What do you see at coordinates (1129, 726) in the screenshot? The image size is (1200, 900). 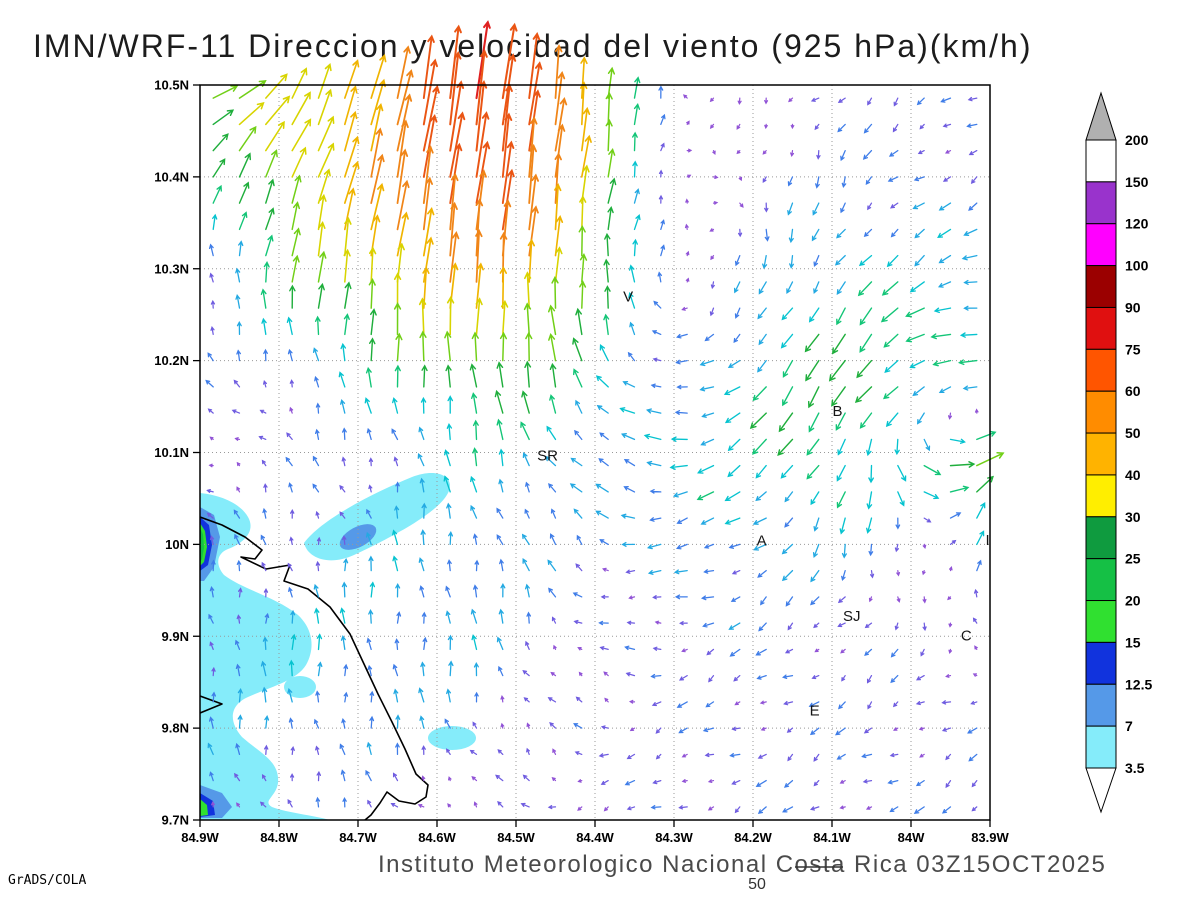 I see `colorbar-label: 7` at bounding box center [1129, 726].